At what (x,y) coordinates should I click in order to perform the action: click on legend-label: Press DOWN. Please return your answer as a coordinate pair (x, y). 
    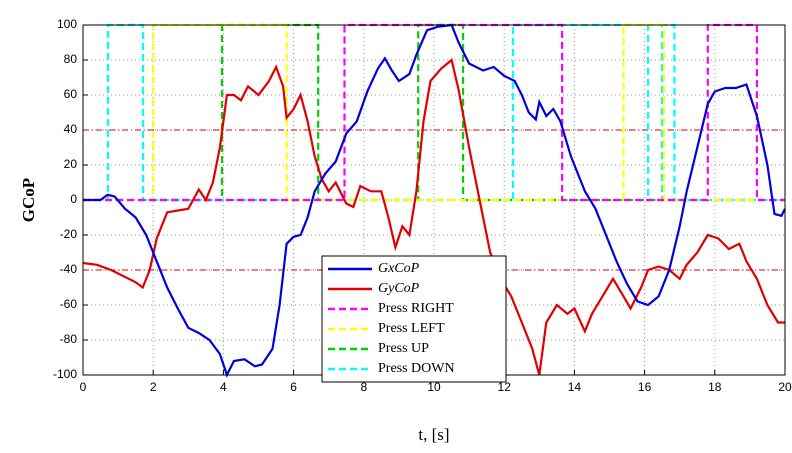
    Looking at the image, I should click on (416, 368).